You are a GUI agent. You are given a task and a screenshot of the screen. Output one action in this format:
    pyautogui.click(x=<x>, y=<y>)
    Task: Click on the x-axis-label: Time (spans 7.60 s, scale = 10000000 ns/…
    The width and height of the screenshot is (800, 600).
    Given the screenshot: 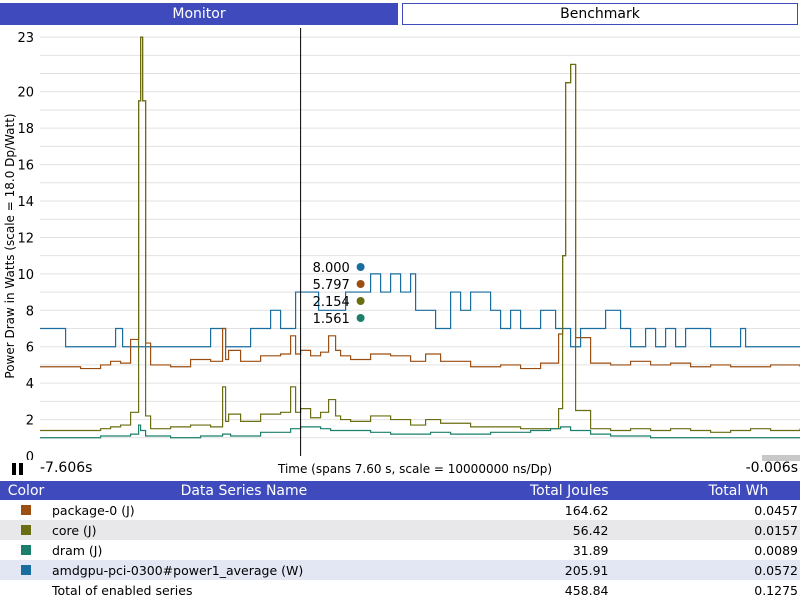 What is the action you would take?
    pyautogui.click(x=415, y=469)
    